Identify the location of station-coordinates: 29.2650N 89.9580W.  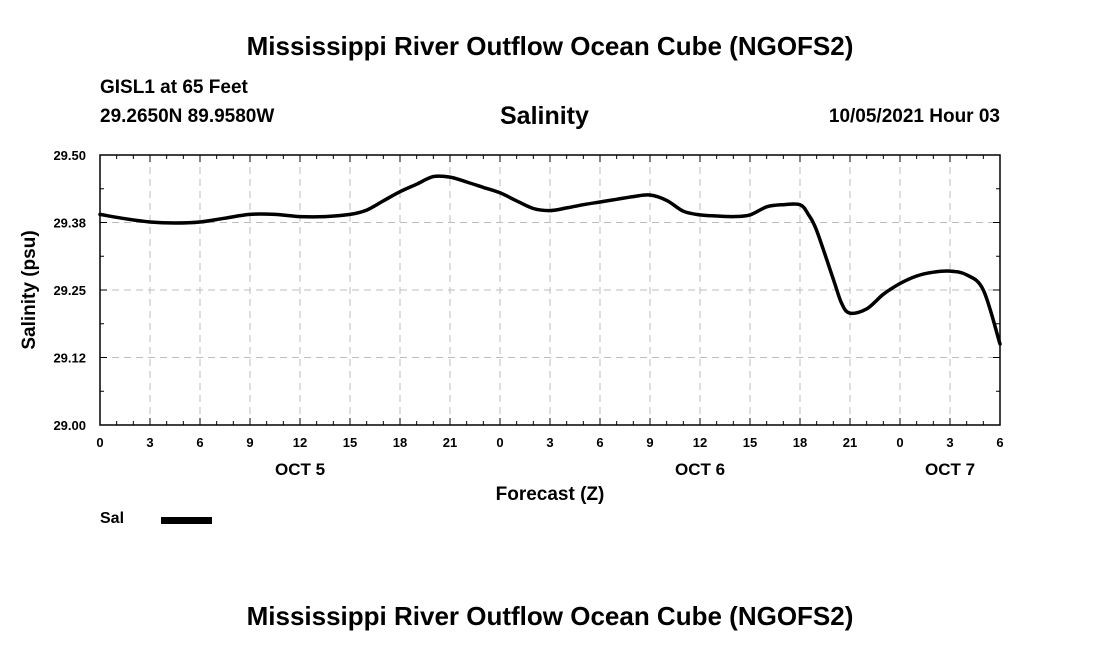
(187, 116).